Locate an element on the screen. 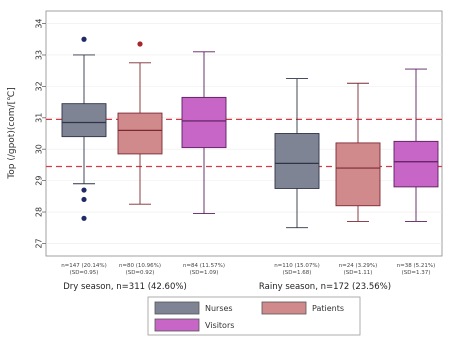 The height and width of the screenshot is (340, 457). y-tick-label: 30 is located at coordinates (39, 149).